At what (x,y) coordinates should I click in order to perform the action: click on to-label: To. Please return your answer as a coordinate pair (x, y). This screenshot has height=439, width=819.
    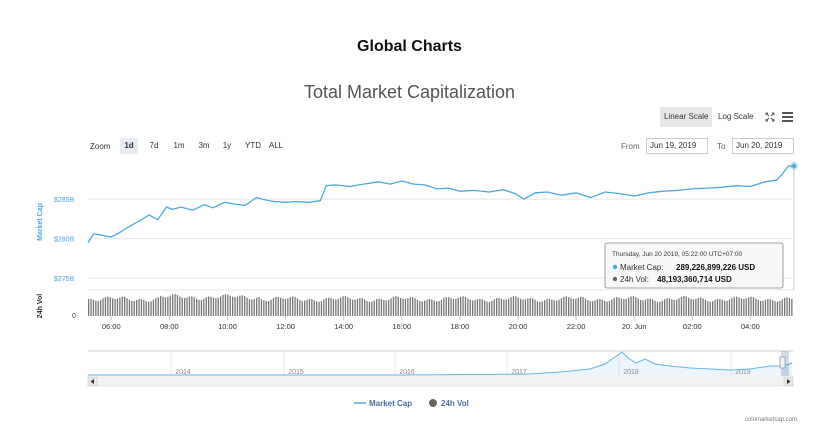
    Looking at the image, I should click on (721, 146).